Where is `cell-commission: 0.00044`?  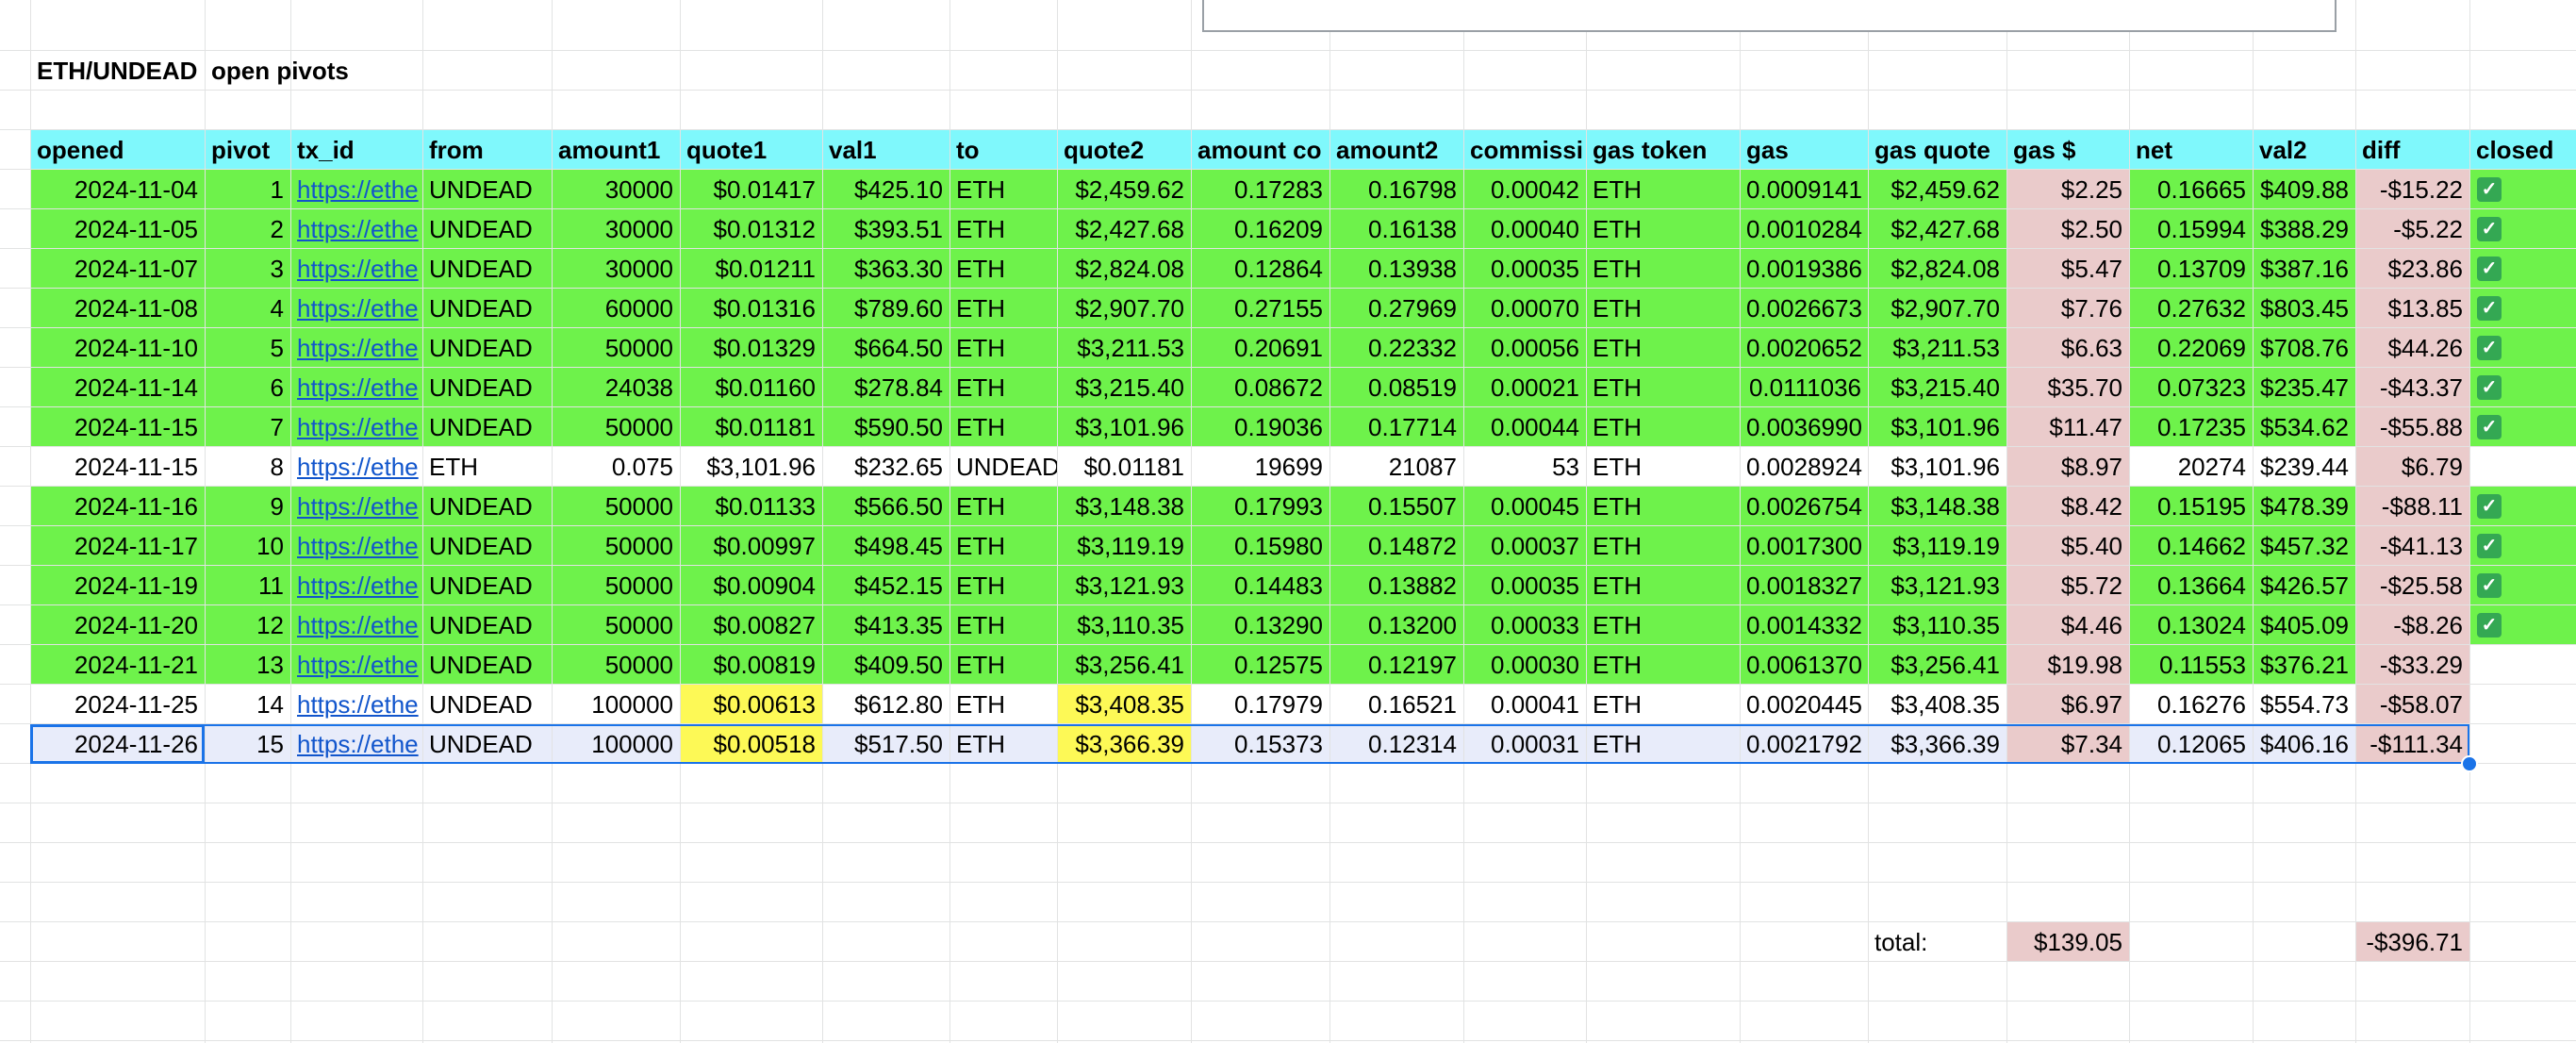 cell-commission: 0.00044 is located at coordinates (1535, 427).